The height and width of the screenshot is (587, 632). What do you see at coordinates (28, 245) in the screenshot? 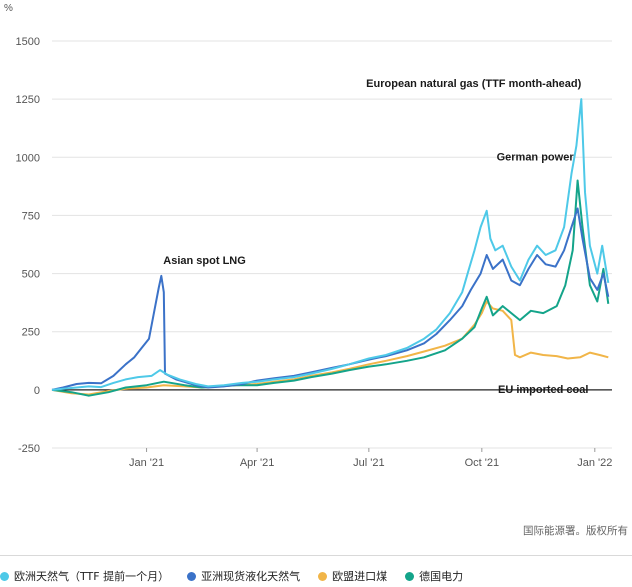
I see `y-axis-ticks: -250 0 250 500 750 1000 1250 1500` at bounding box center [28, 245].